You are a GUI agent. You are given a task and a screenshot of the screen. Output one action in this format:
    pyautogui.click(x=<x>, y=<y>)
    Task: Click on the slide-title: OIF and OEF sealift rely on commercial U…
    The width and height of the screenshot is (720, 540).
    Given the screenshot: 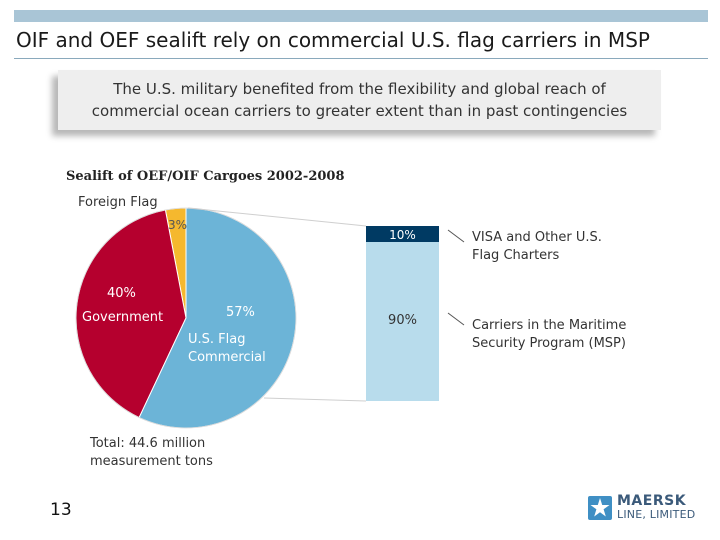 What is the action you would take?
    pyautogui.click(x=333, y=40)
    